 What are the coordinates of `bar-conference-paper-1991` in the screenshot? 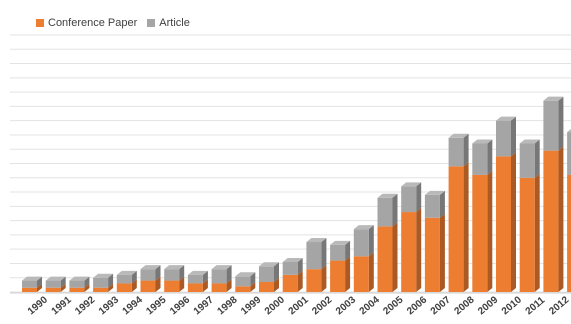 It's located at (53, 289).